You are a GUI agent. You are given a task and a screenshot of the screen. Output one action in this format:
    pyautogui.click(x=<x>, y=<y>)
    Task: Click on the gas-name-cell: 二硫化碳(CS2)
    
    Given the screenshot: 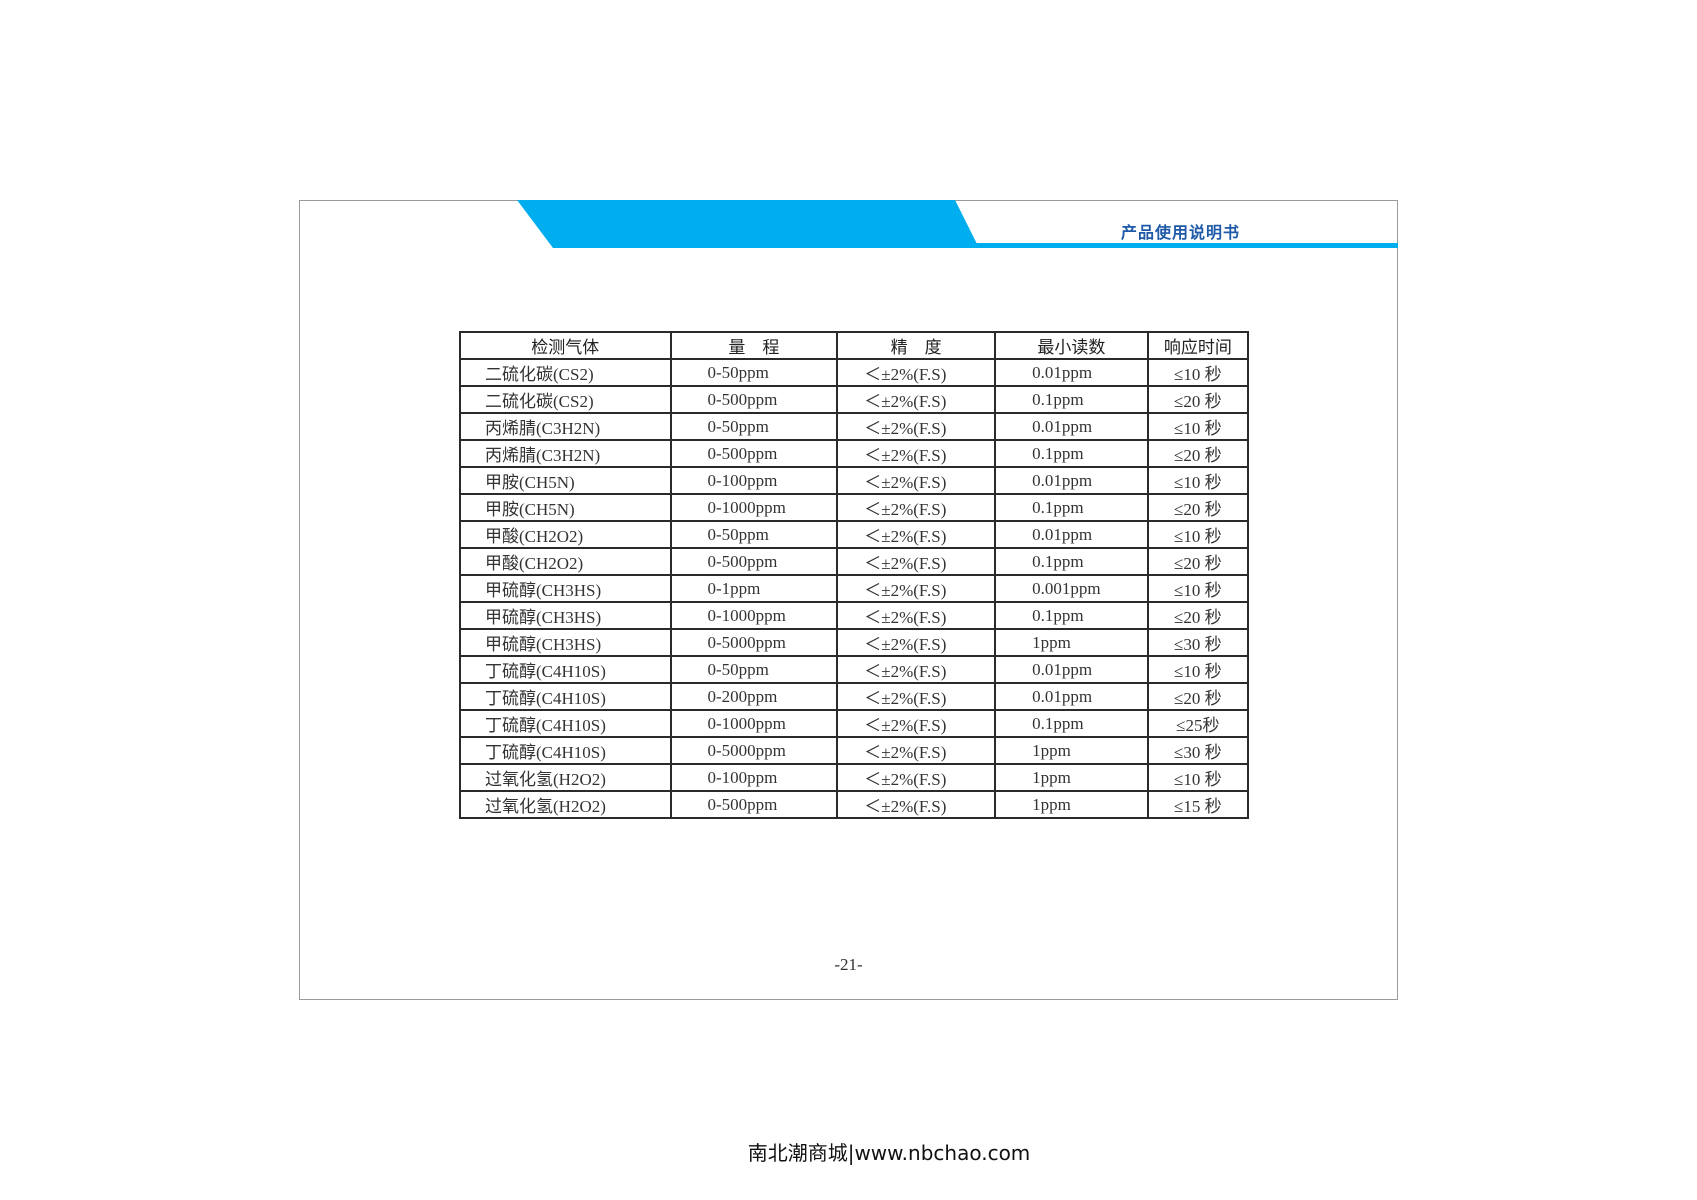 What is the action you would take?
    pyautogui.click(x=565, y=399)
    